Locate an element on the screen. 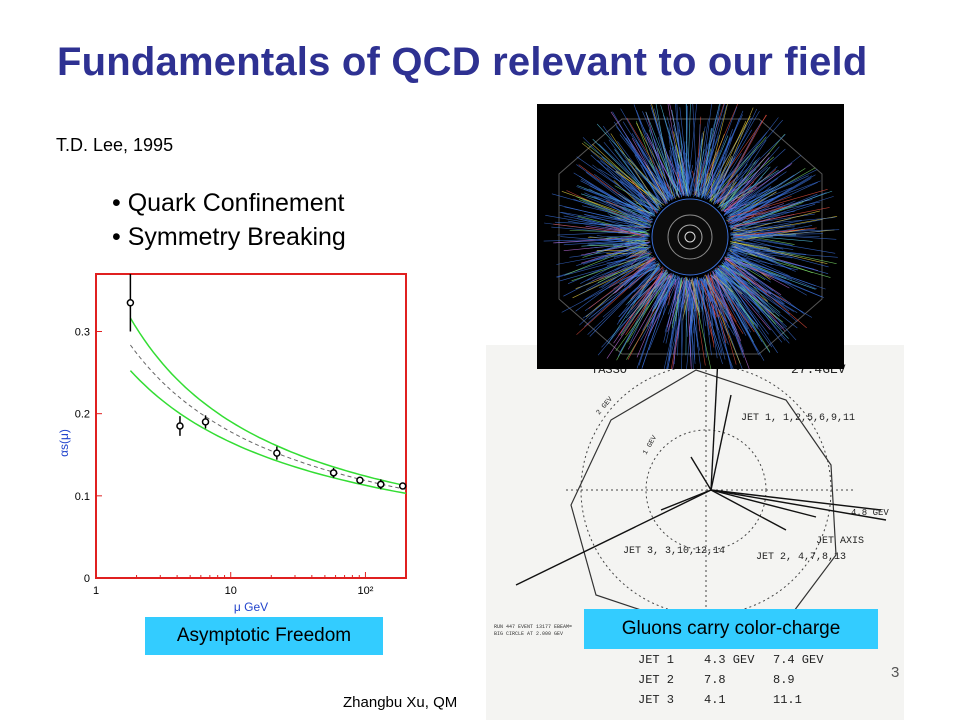  citation: T.D. Lee, 1995 is located at coordinates (115, 145).